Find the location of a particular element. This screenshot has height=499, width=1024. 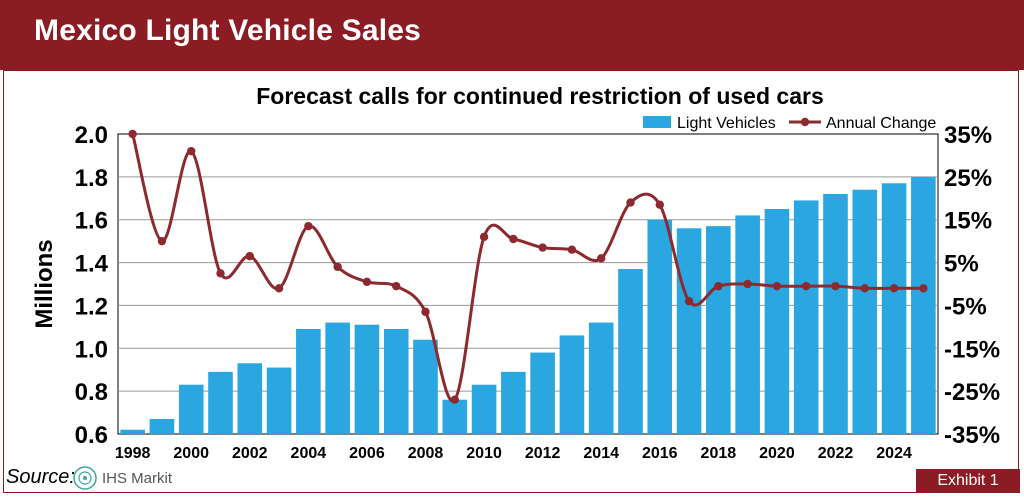

y2-tick-label: -35% is located at coordinates (972, 435).